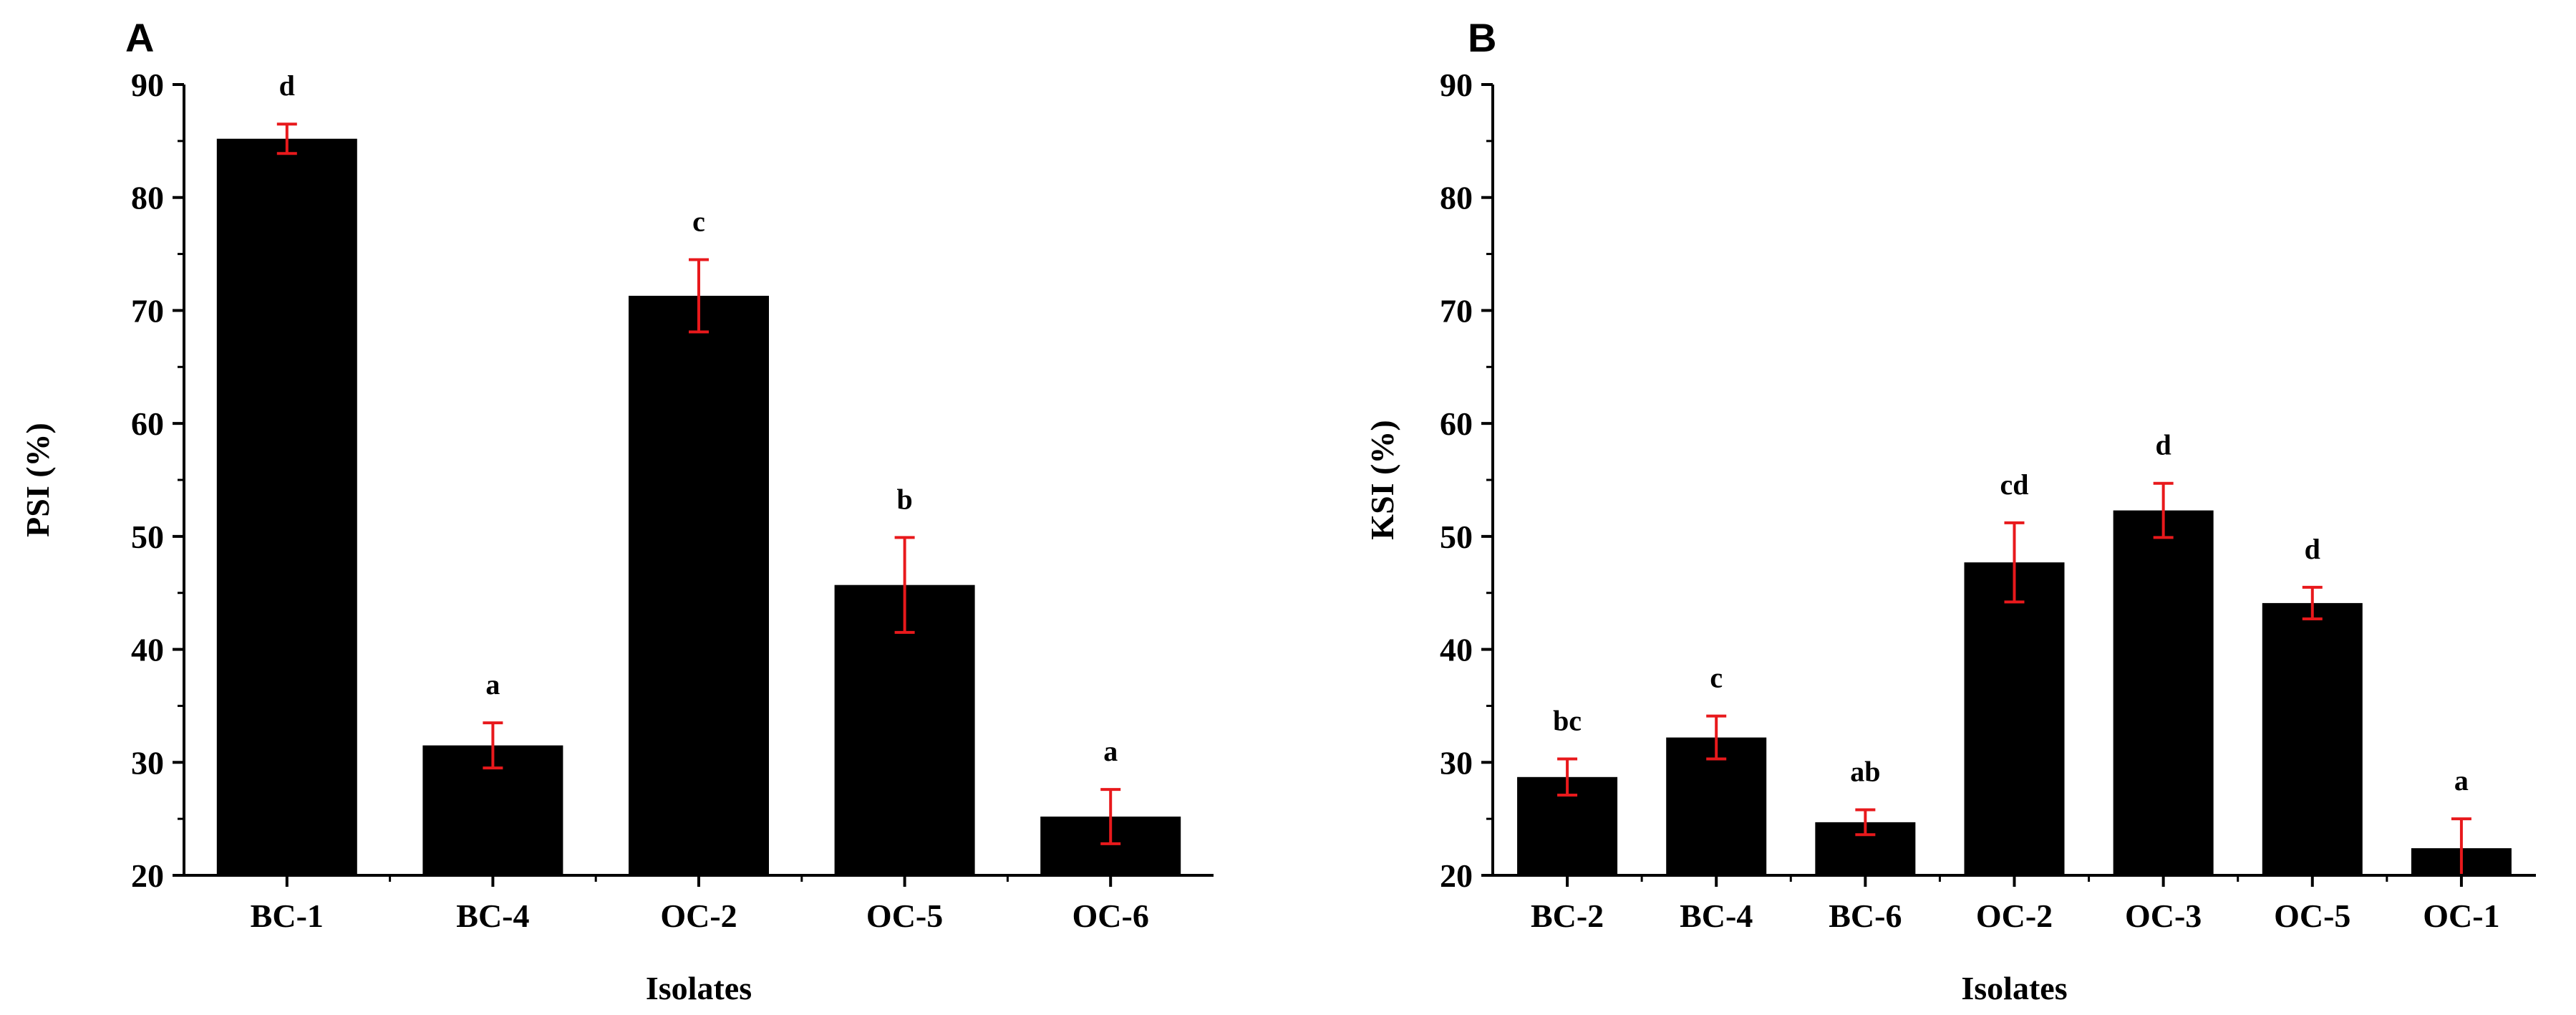 The image size is (2576, 1015). I want to click on y-axis-title: PSI (%), so click(37, 480).